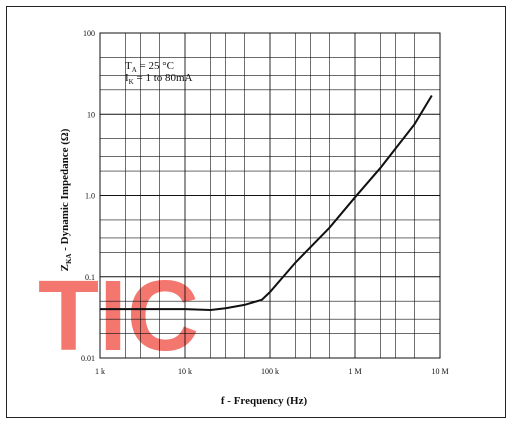 The image size is (514, 426). I want to click on x-tick-label: 10 k, so click(185, 371).